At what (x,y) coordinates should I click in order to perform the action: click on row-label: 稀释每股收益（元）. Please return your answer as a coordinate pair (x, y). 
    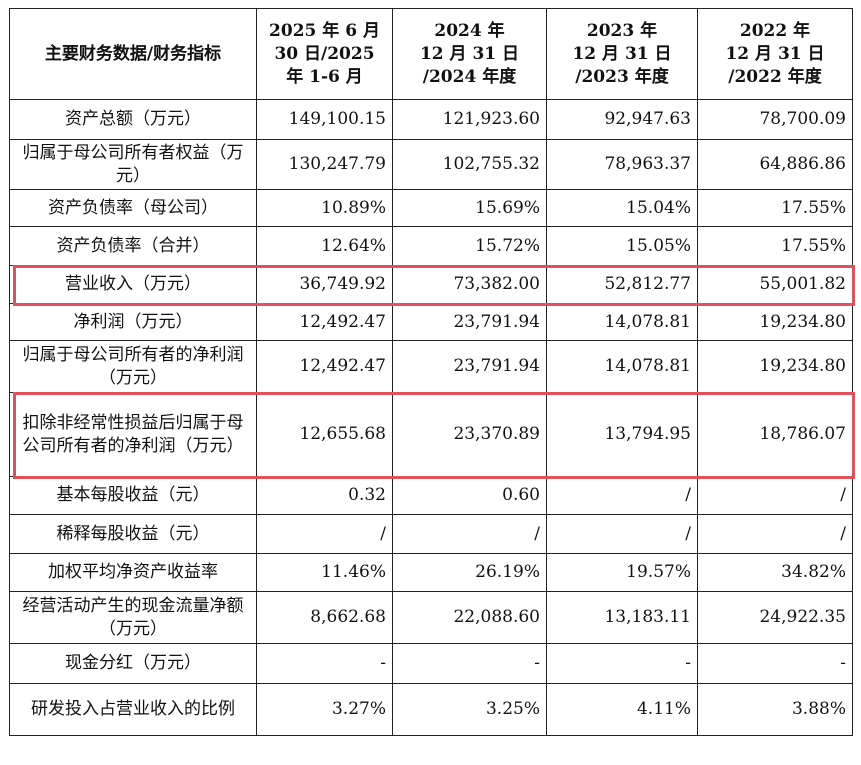
    Looking at the image, I should click on (133, 534).